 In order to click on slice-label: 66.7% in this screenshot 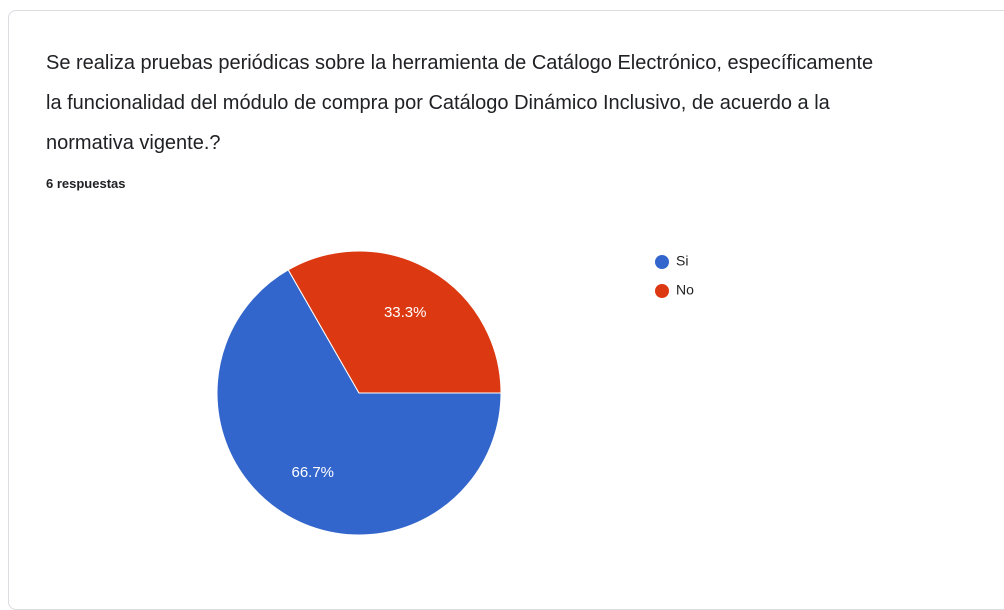, I will do `click(312, 472)`.